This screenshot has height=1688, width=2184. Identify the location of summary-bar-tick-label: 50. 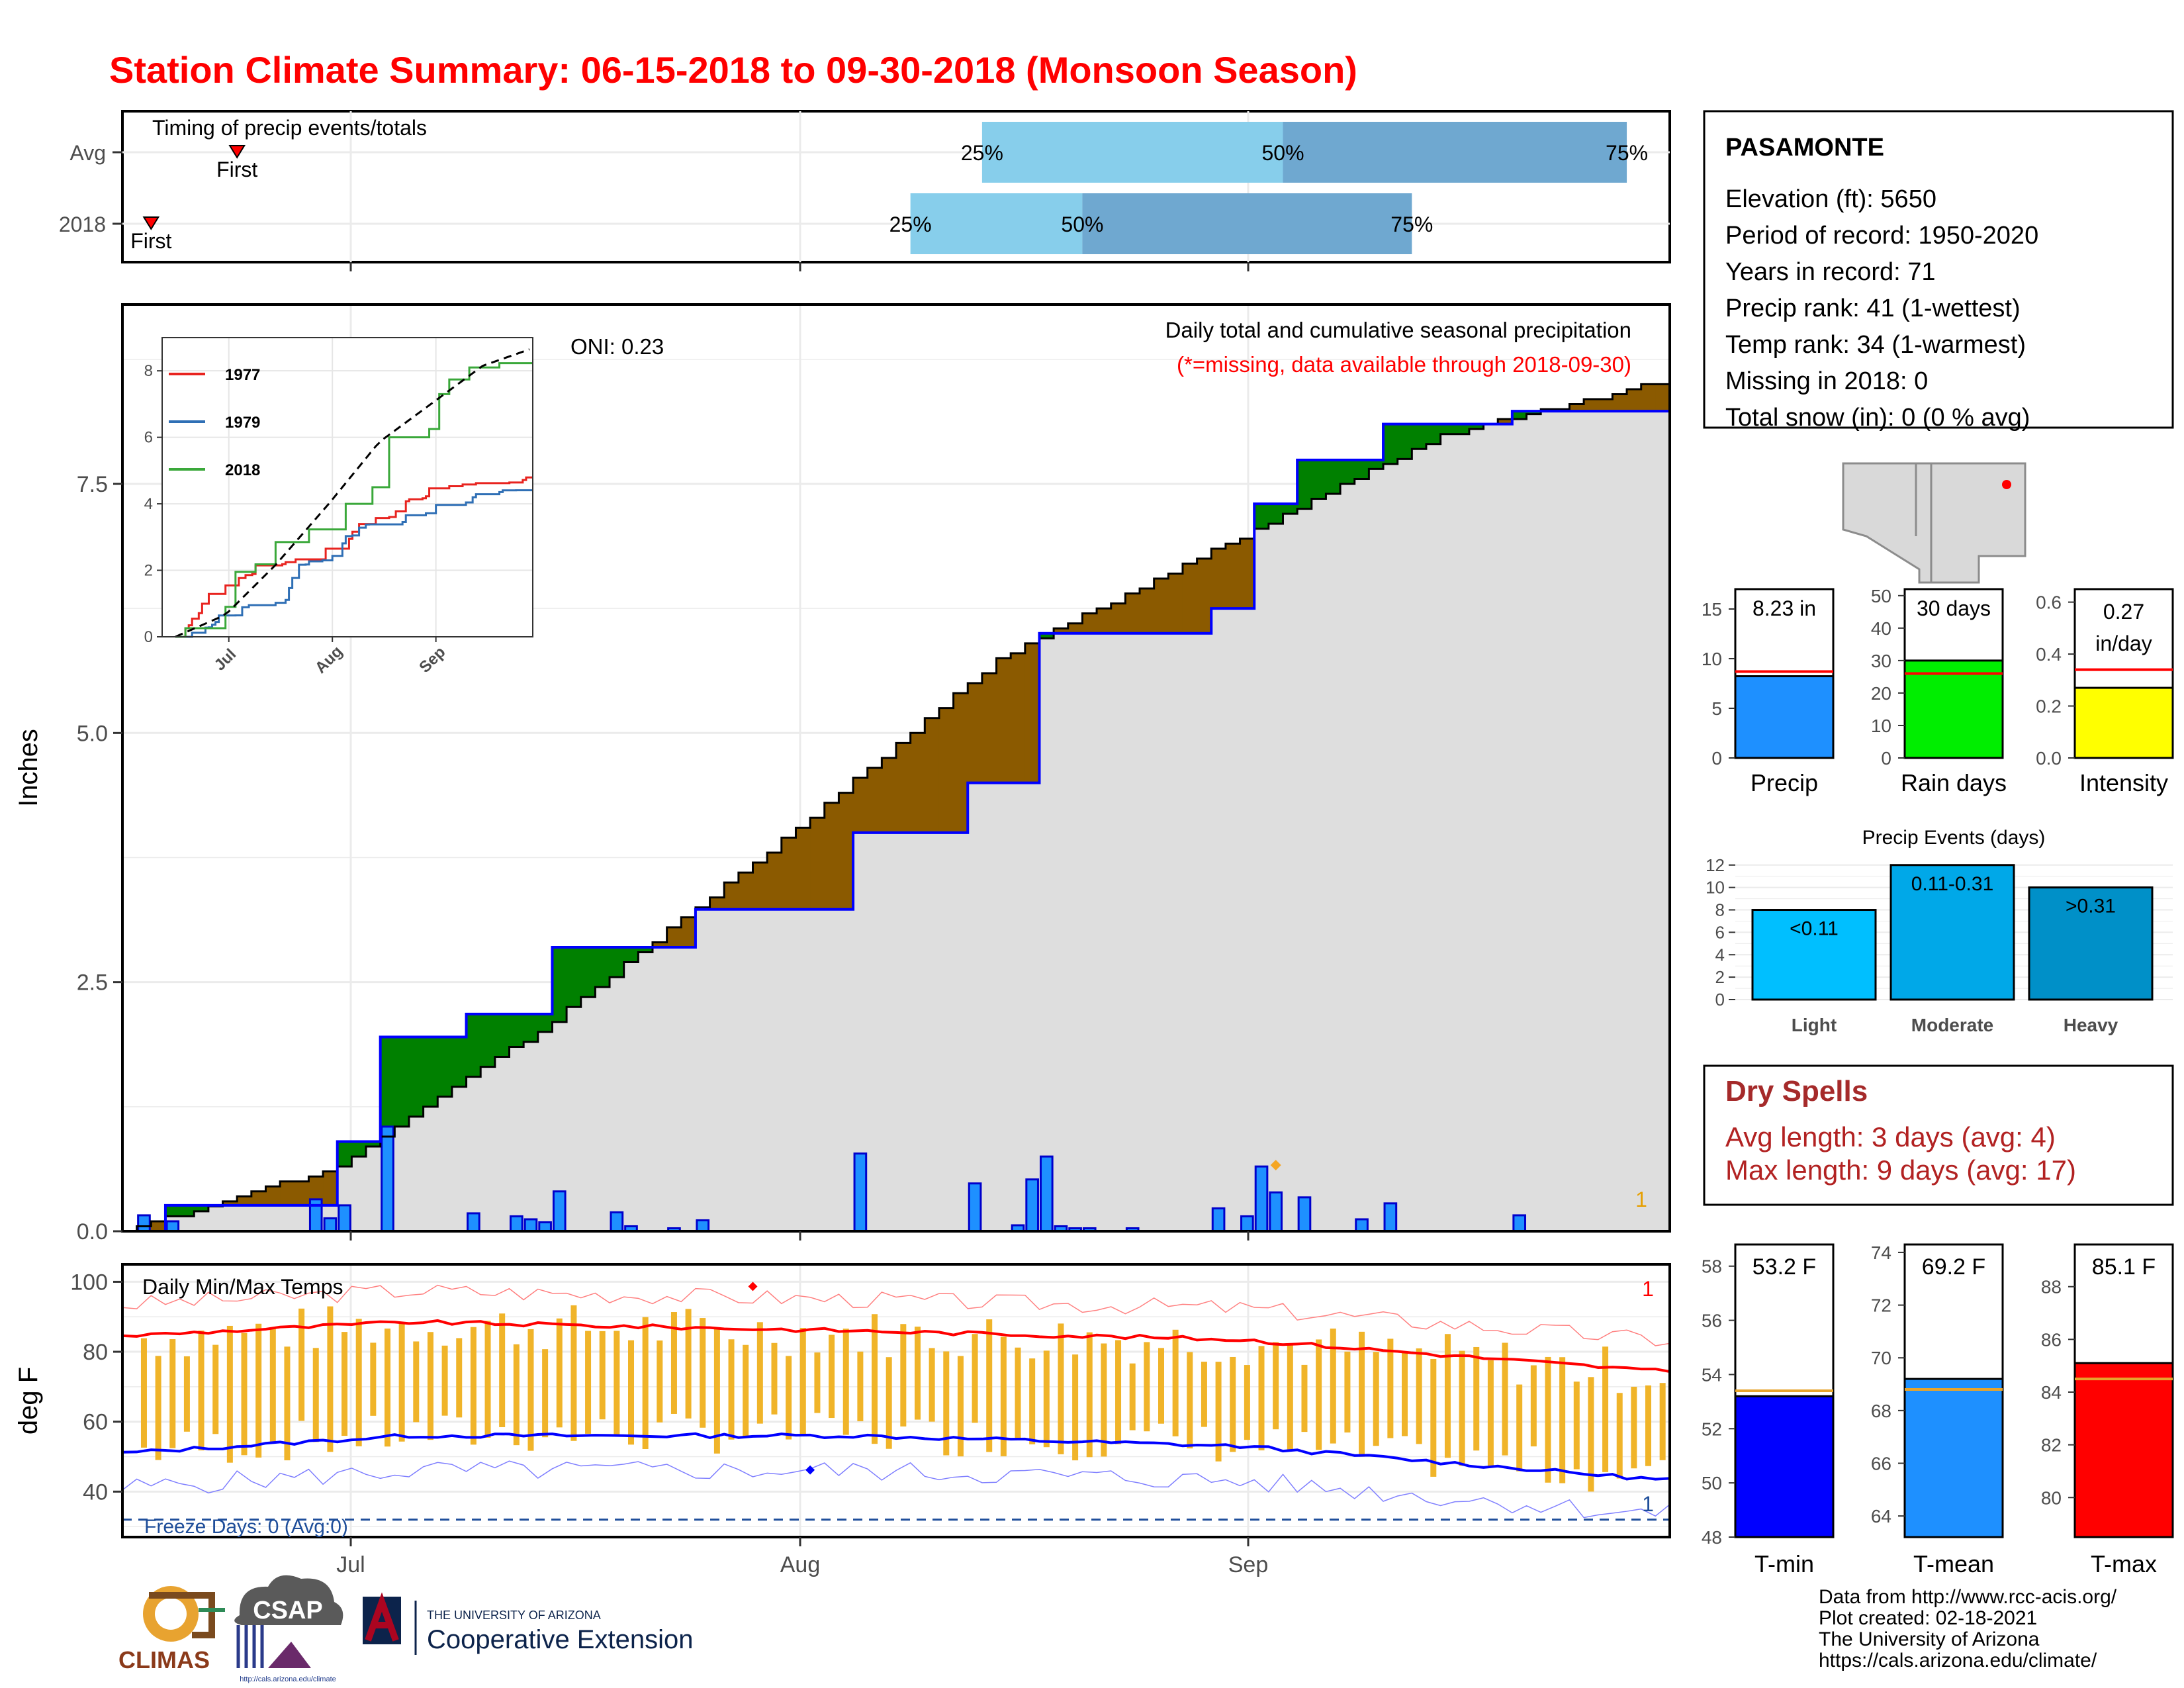
(1881, 596).